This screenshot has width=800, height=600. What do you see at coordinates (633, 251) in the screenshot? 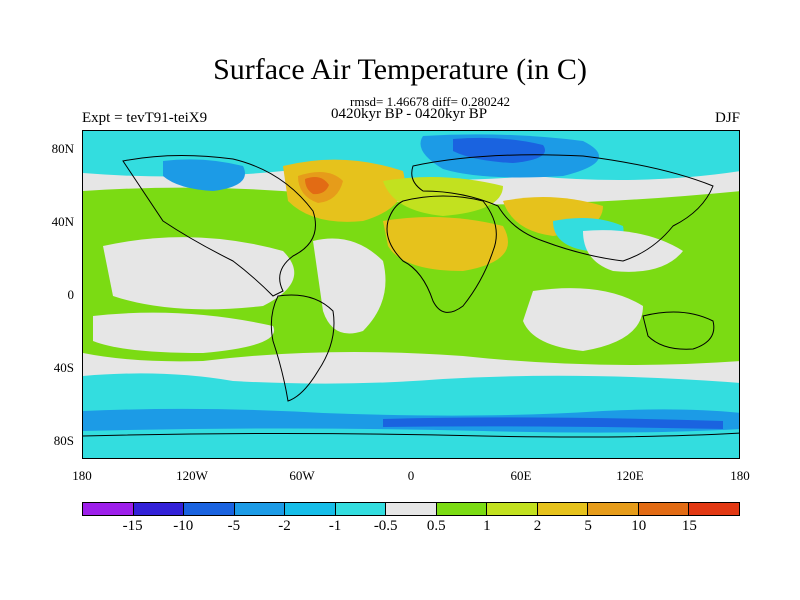
I see `asia-neutral` at bounding box center [633, 251].